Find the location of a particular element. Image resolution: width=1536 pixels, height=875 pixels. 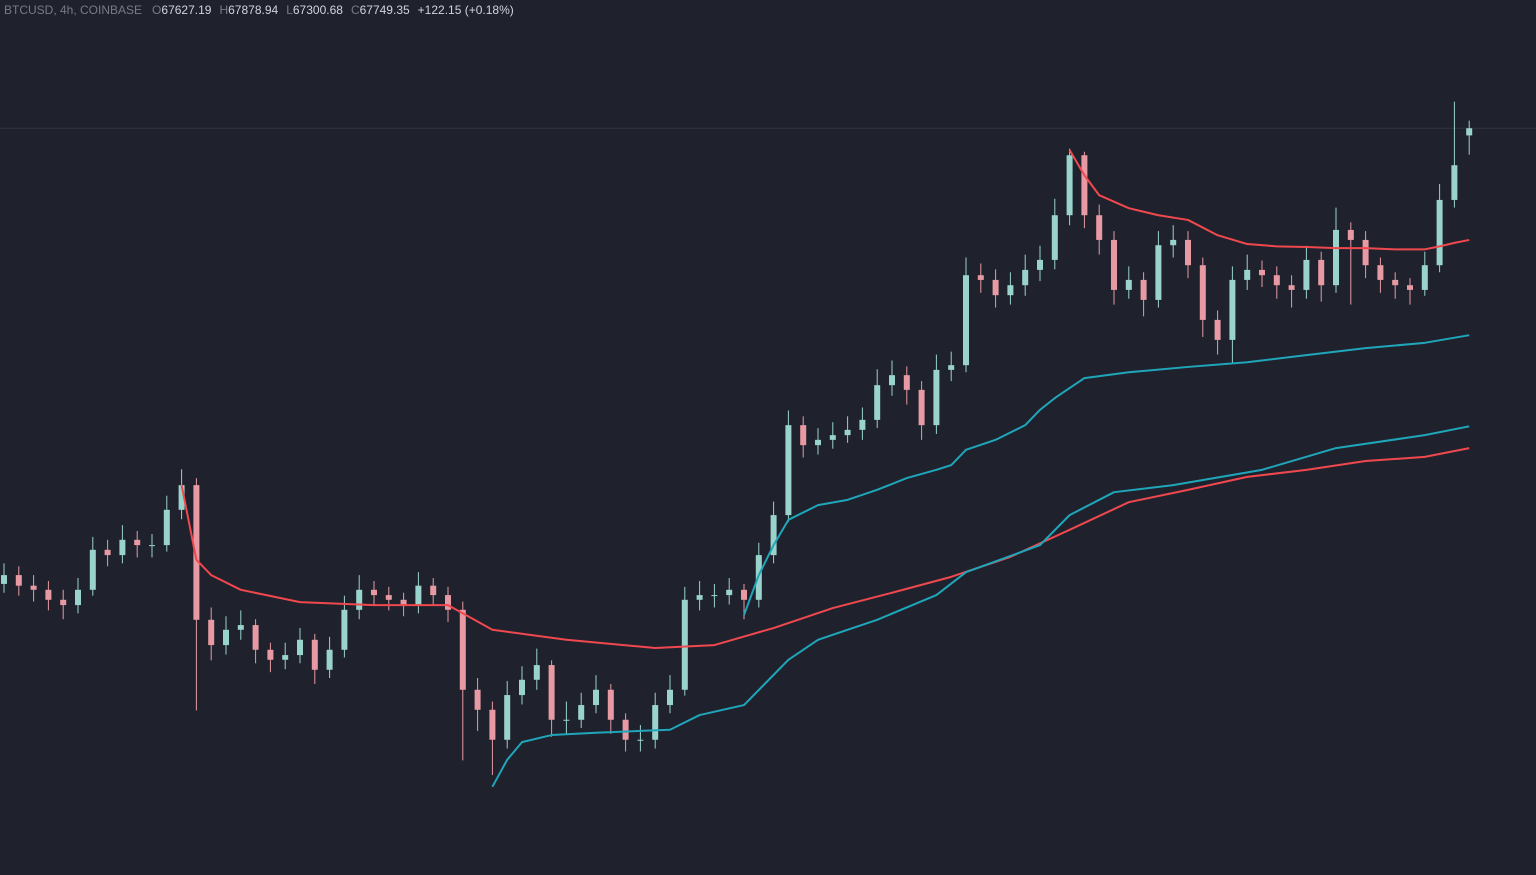

change: +122.15 (+0.18%) is located at coordinates (465, 10).